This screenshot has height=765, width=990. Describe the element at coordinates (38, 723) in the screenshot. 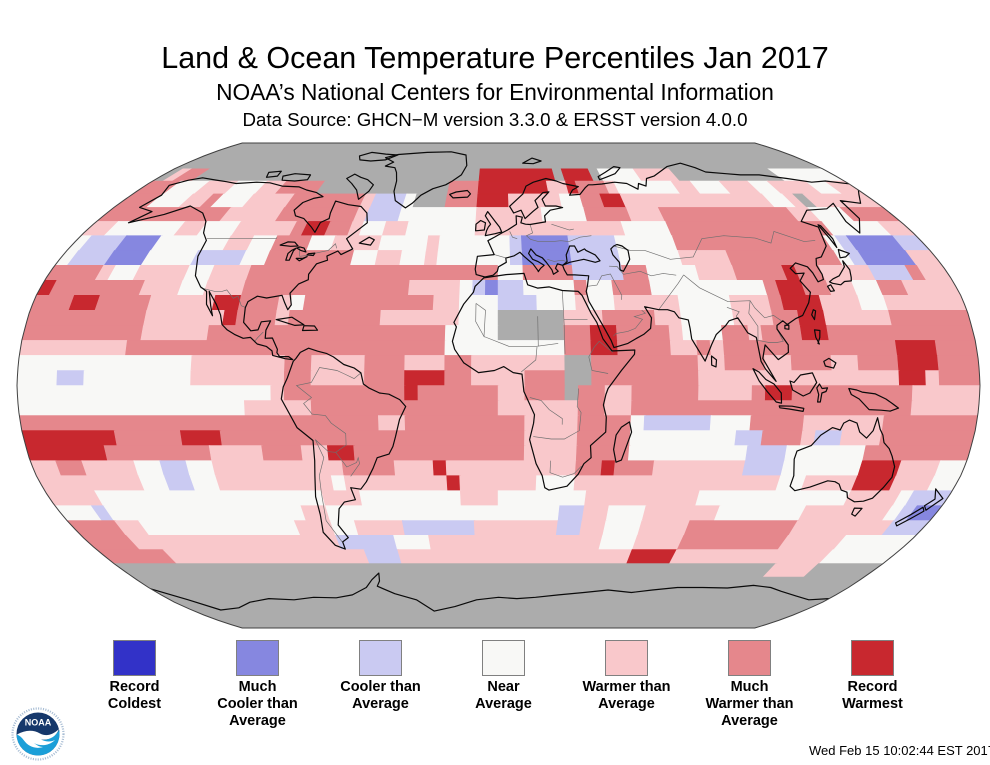

I see `svg-text: NOAA` at that location.